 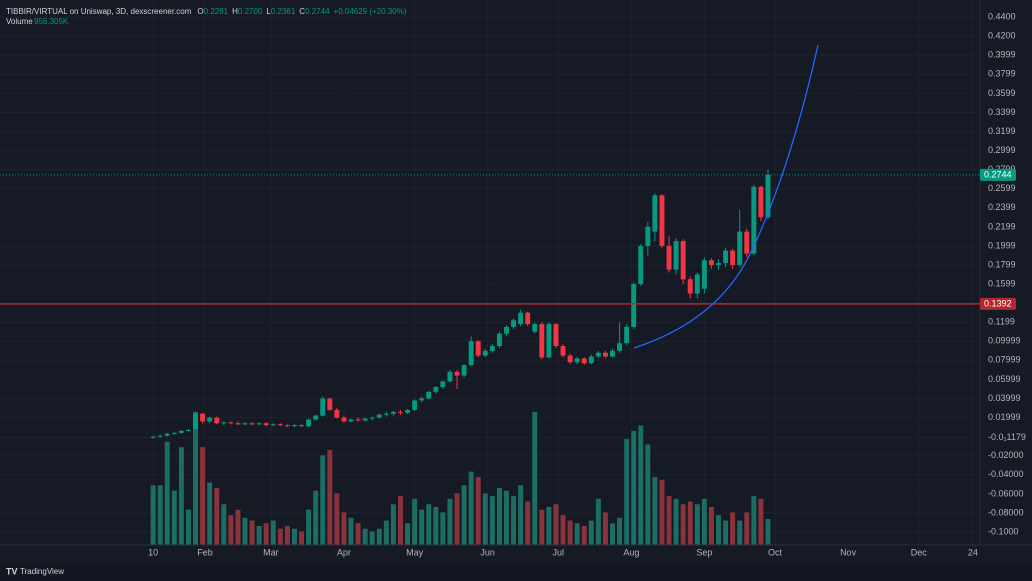 I want to click on ohlc-value: 0.2700, so click(x=250, y=11).